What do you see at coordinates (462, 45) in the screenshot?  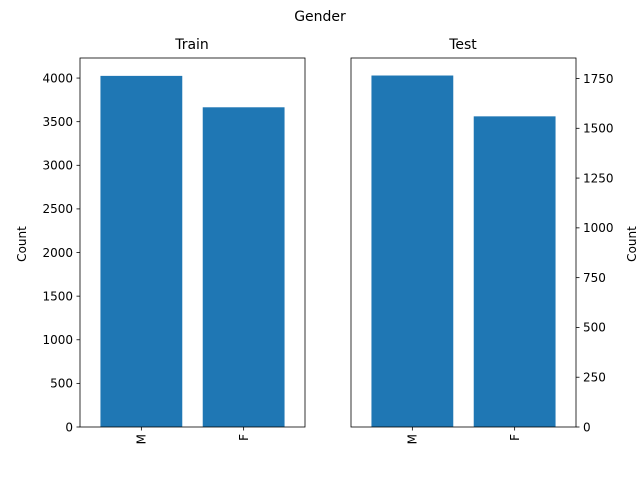 I see `test-subplot-title: Test` at bounding box center [462, 45].